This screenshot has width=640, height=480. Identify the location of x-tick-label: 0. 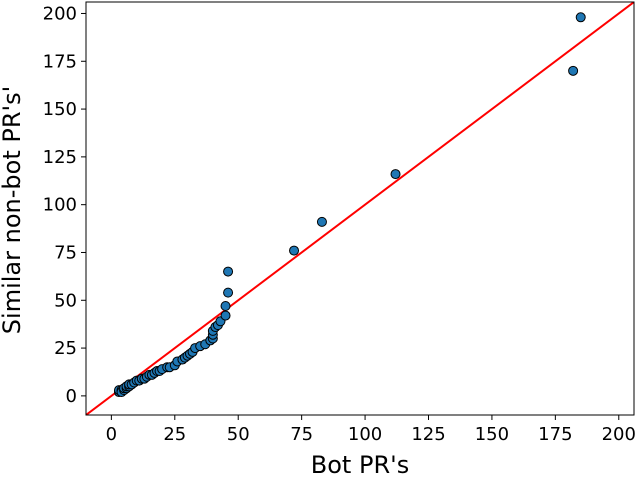
(111, 434).